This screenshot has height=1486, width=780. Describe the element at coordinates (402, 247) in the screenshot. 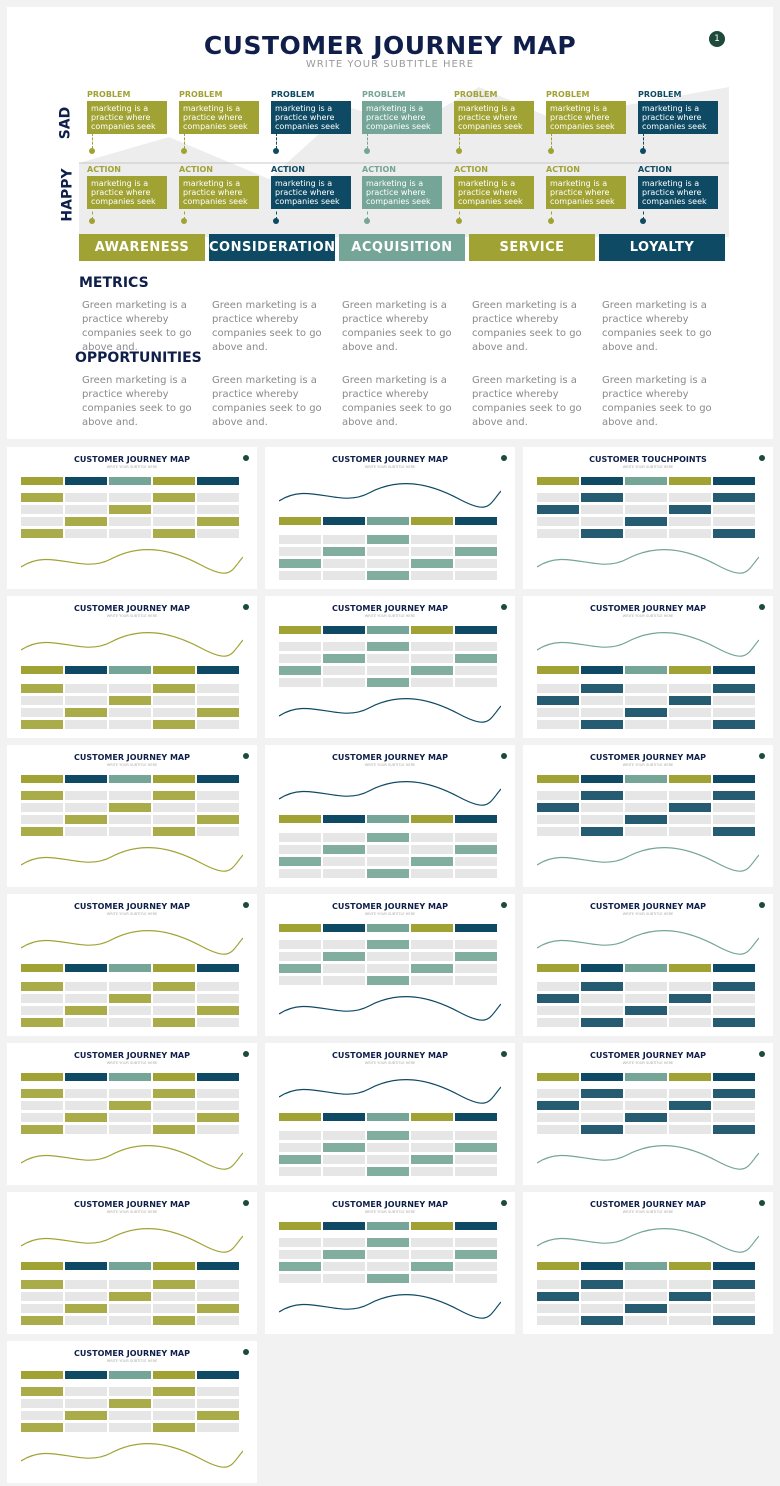

I see `stage-acquisition: ACQUISITION` at that location.